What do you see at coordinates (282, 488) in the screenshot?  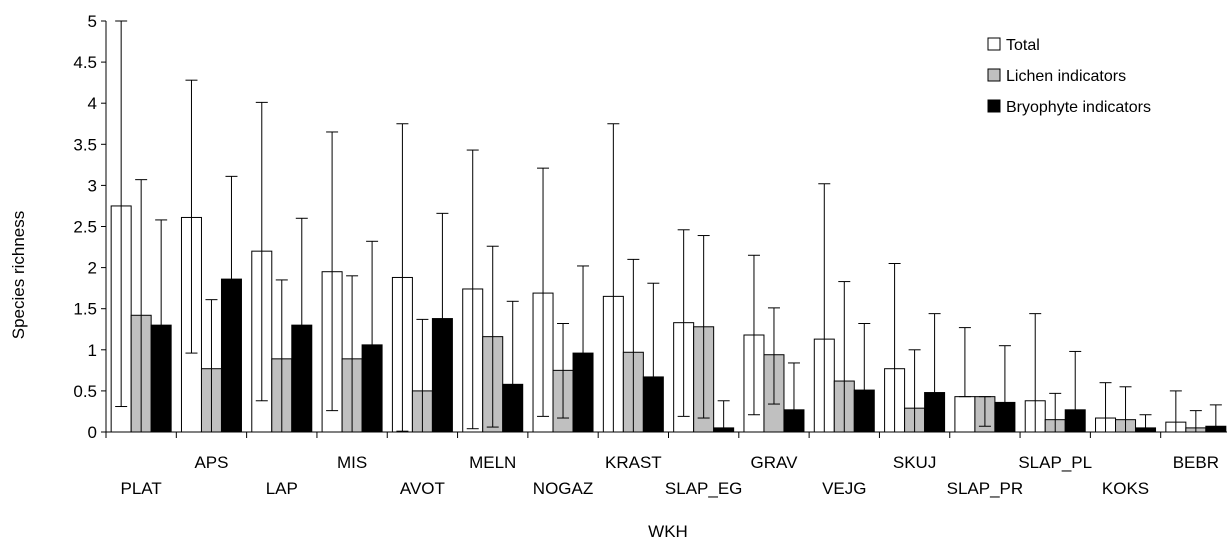 I see `x-tick-label: LAP` at bounding box center [282, 488].